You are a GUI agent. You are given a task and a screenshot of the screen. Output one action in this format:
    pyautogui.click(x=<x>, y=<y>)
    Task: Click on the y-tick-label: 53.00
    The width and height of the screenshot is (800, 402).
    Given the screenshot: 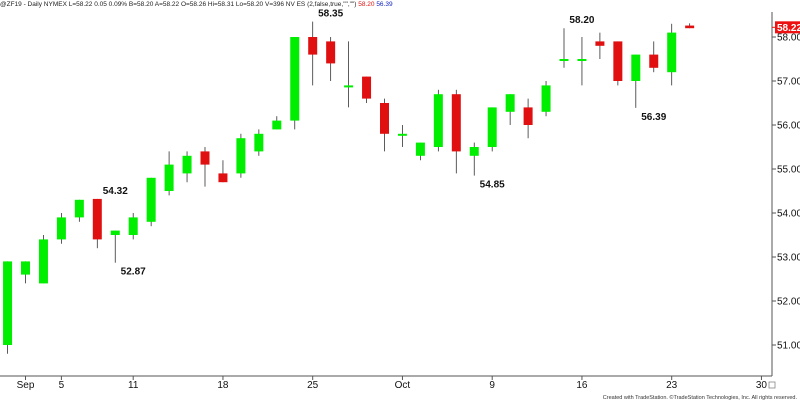 What is the action you would take?
    pyautogui.click(x=788, y=258)
    